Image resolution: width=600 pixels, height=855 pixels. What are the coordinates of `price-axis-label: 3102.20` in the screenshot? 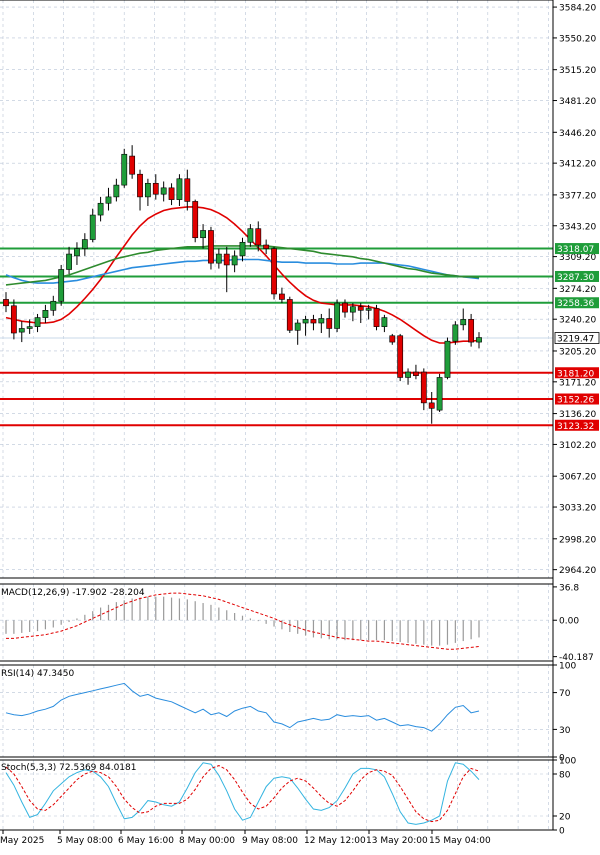 It's located at (577, 446).